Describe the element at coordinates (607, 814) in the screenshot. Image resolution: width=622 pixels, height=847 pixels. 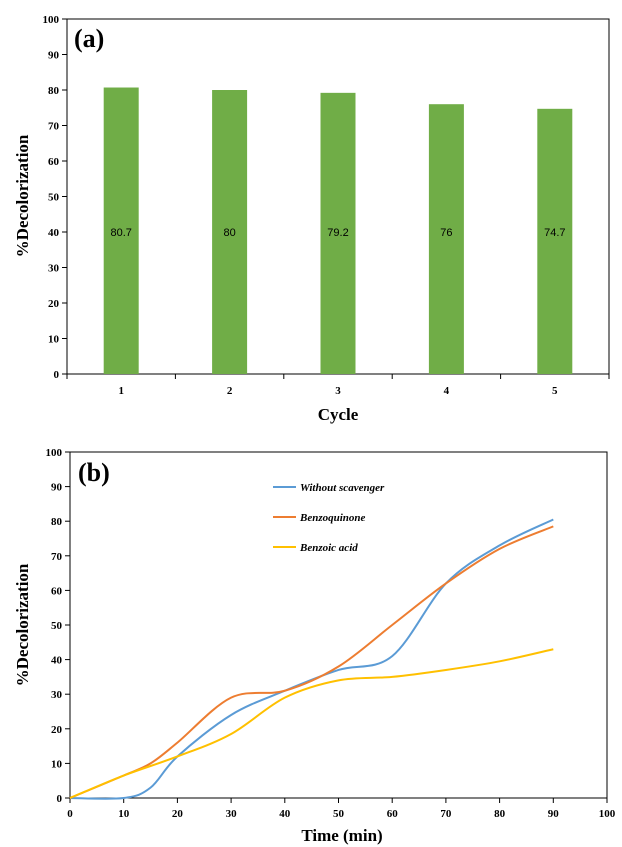
I see `x-tick-label: 100` at that location.